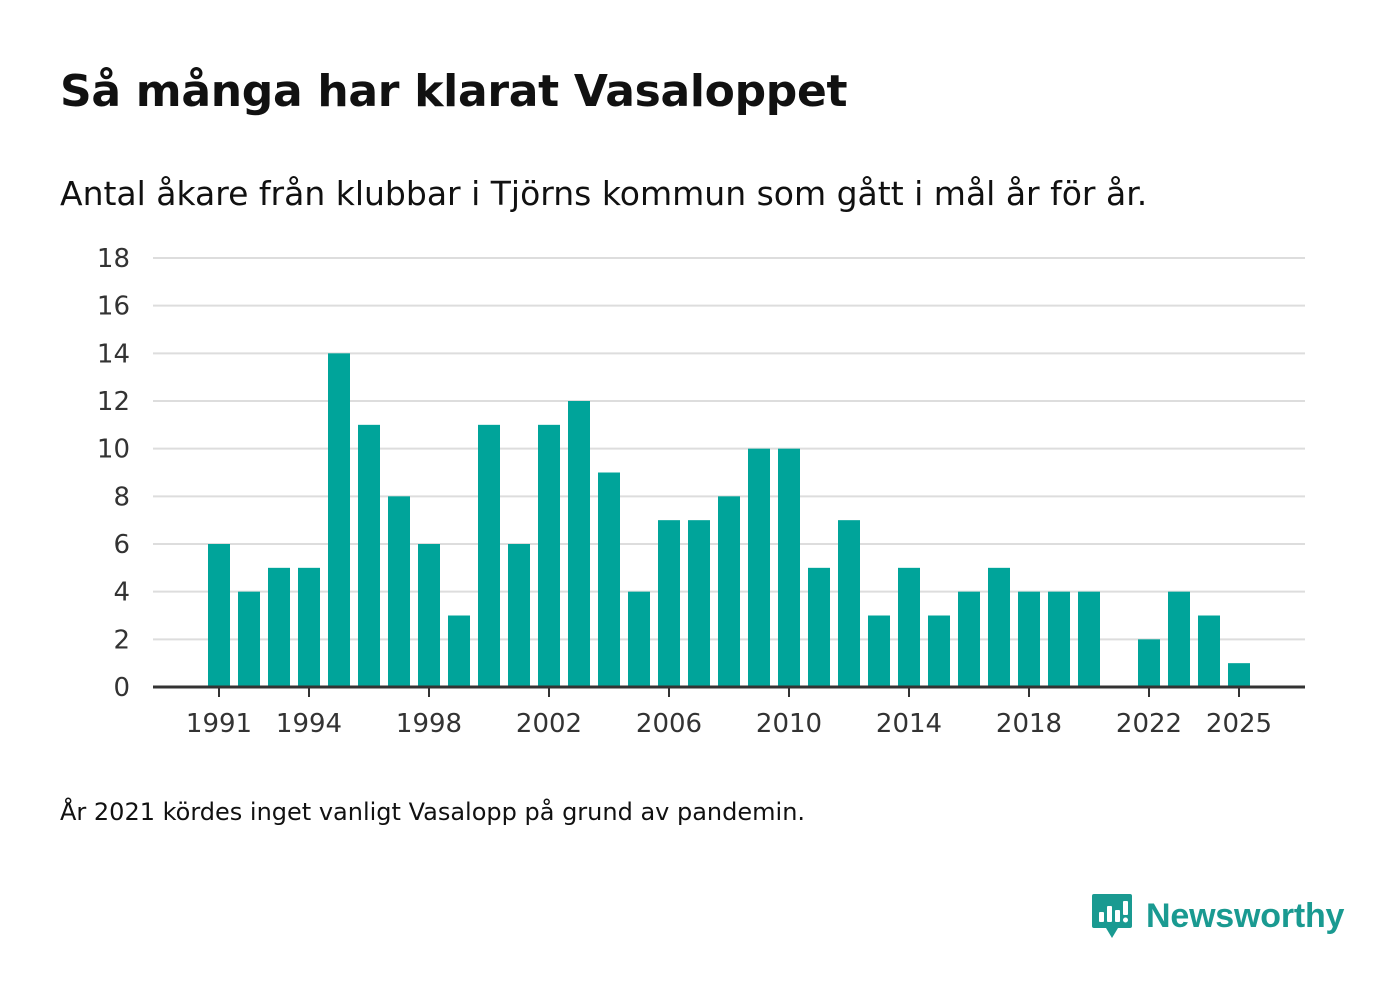 This screenshot has width=1400, height=1000. Describe the element at coordinates (999, 627) in the screenshot. I see `bar-2017` at that location.